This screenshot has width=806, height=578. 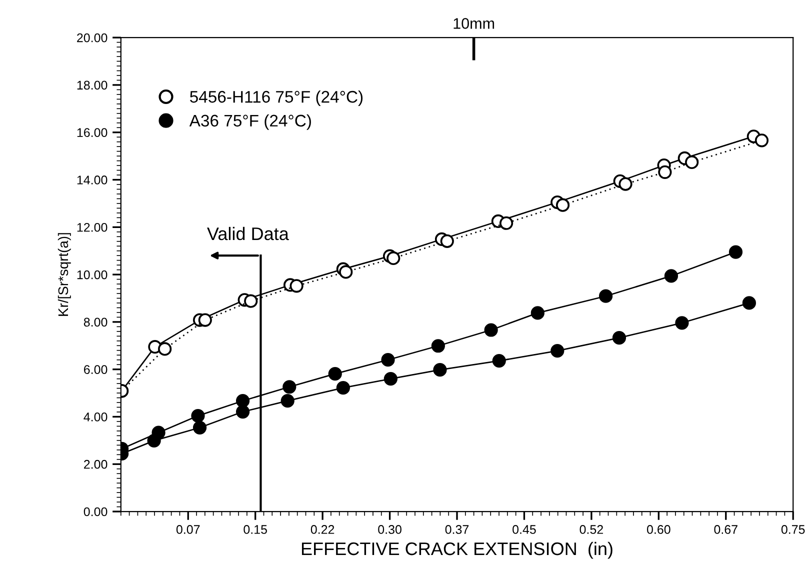 I want to click on y-tick-label: 2.00, so click(x=96, y=464).